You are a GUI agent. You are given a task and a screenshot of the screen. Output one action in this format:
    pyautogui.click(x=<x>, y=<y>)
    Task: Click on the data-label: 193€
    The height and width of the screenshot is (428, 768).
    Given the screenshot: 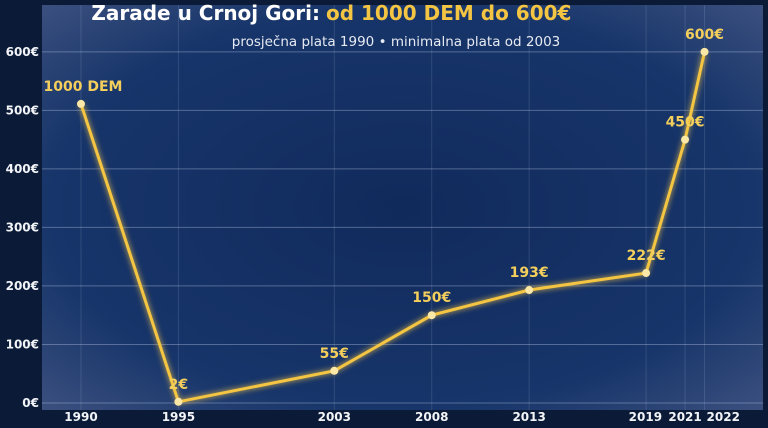 What is the action you would take?
    pyautogui.click(x=529, y=273)
    